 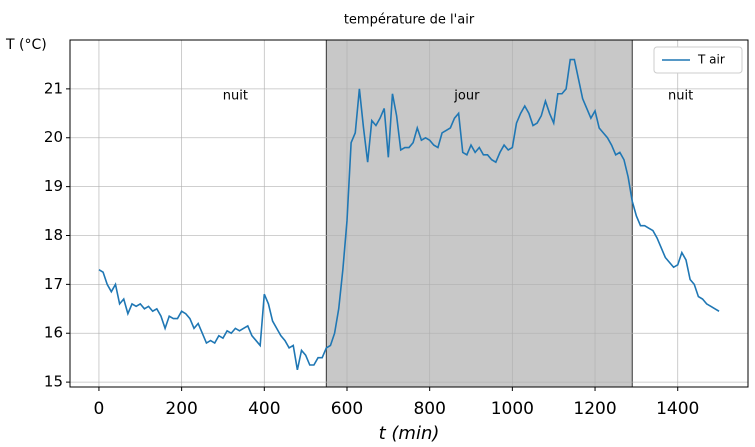 I want to click on x-tick-label: 1400, so click(x=677, y=409).